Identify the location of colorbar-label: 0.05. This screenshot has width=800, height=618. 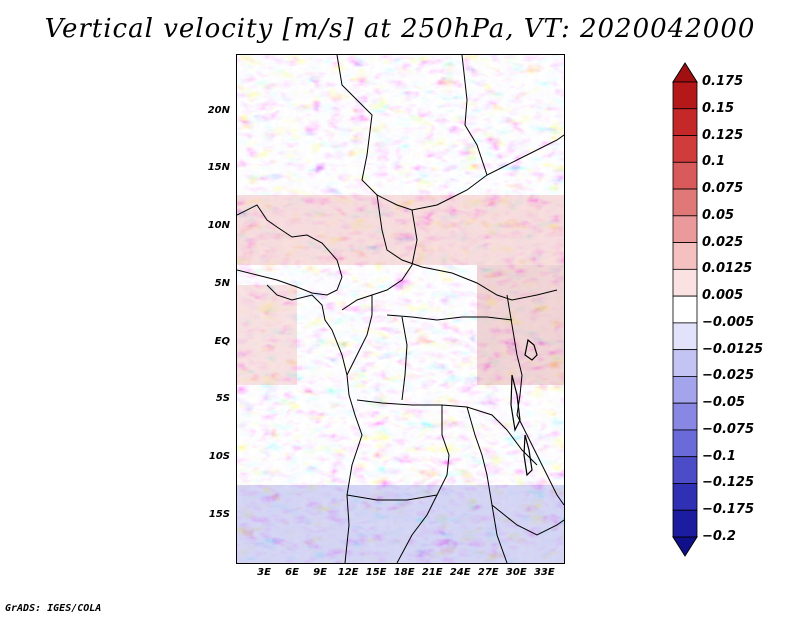
(718, 215).